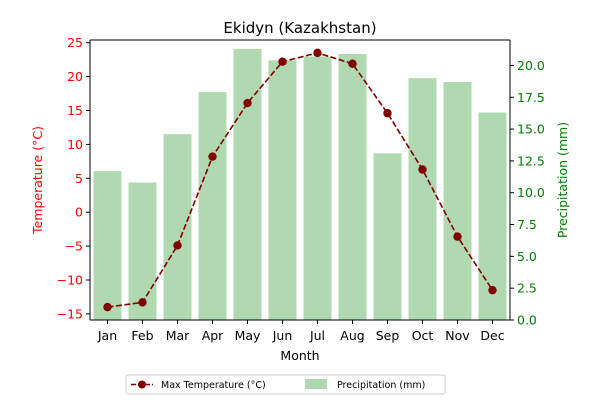 This screenshot has width=600, height=400. I want to click on x-tick-label: Jan, so click(107, 335).